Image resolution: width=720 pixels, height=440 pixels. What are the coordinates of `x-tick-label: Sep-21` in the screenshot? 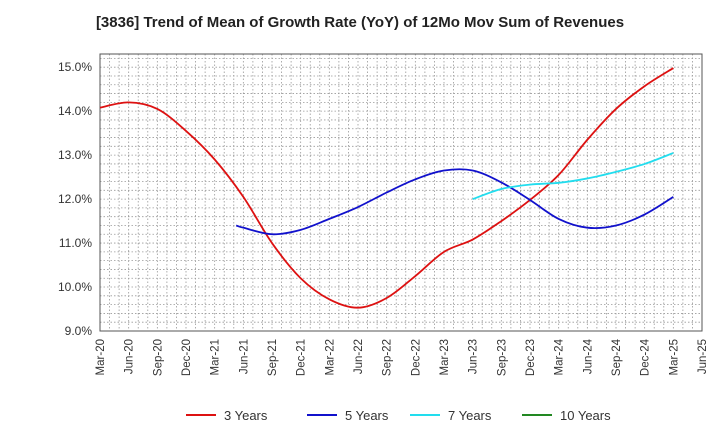 It's located at (273, 357).